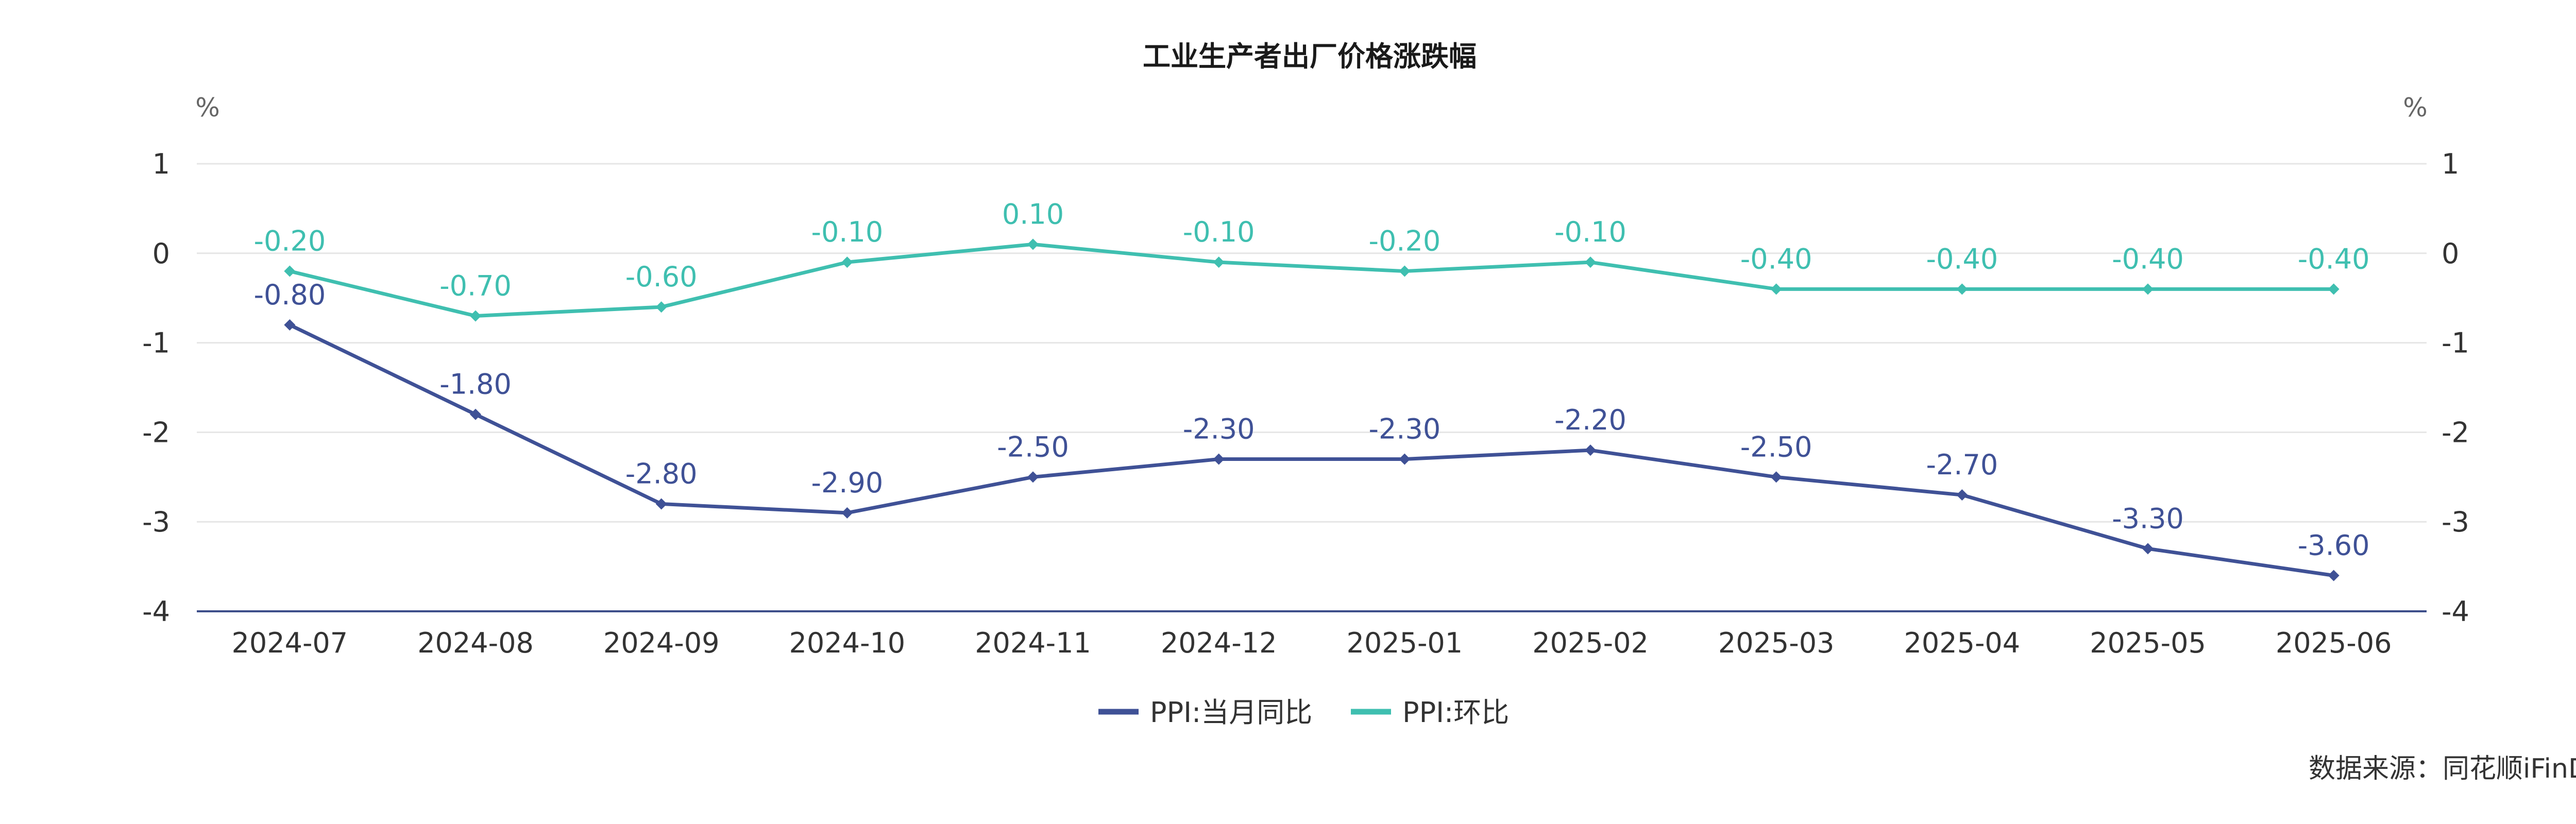 This screenshot has height=824, width=2576. I want to click on right-y-axis: 1 0 -1 -2 -3 -4, so click(2448, 388).